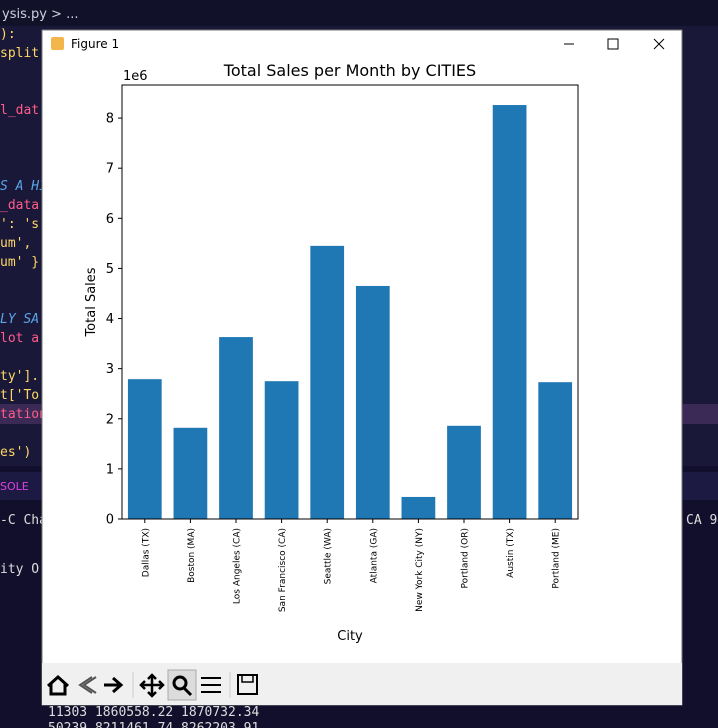 This screenshot has height=728, width=718. What do you see at coordinates (58, 685) in the screenshot?
I see `home-button` at bounding box center [58, 685].